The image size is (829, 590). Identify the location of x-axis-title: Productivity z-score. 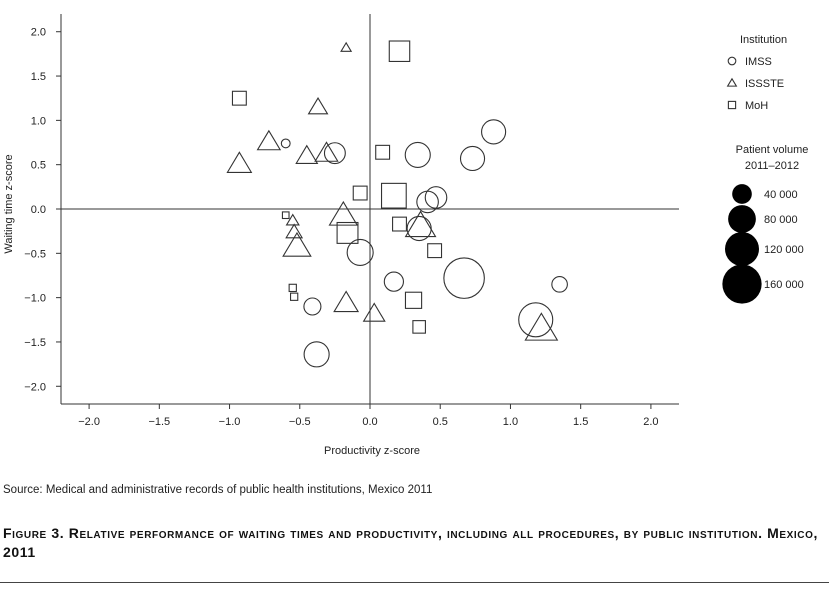
(372, 451).